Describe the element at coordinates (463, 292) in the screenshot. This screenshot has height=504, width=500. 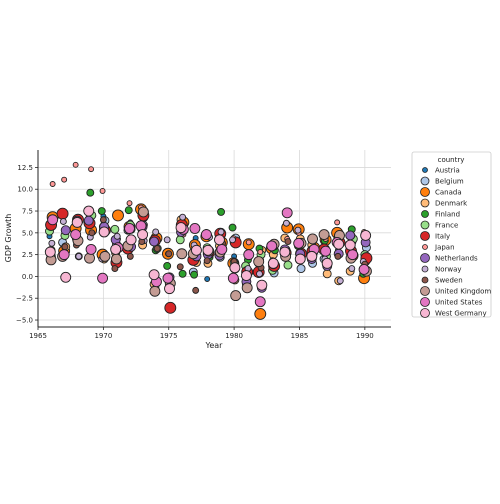
I see `legend-label: United Kingdom` at that location.